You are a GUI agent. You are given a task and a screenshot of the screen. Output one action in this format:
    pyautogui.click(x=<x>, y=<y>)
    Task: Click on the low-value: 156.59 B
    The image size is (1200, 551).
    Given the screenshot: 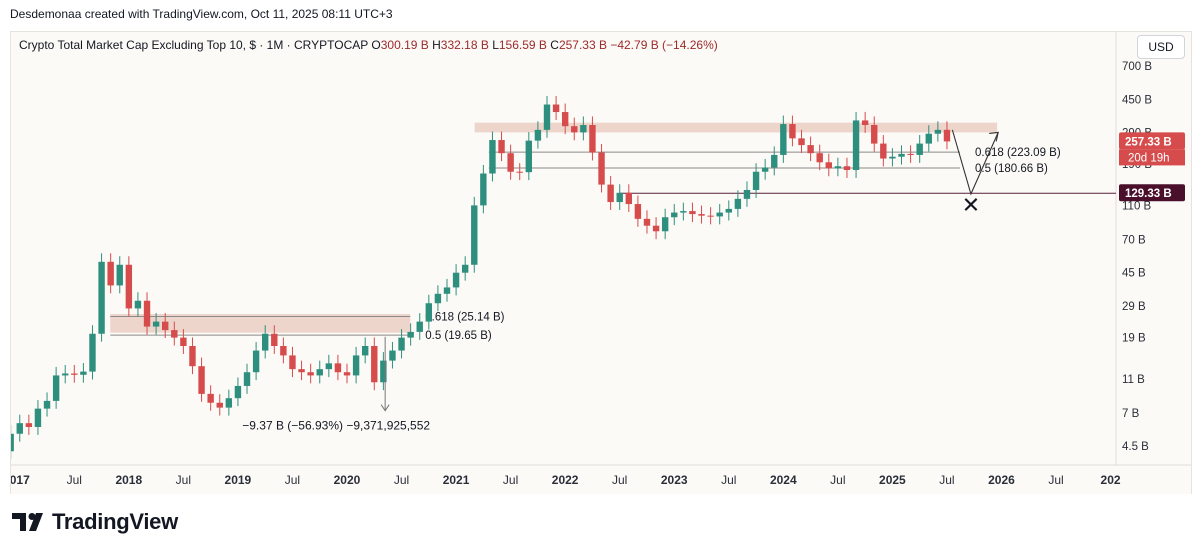 What is the action you would take?
    pyautogui.click(x=522, y=45)
    